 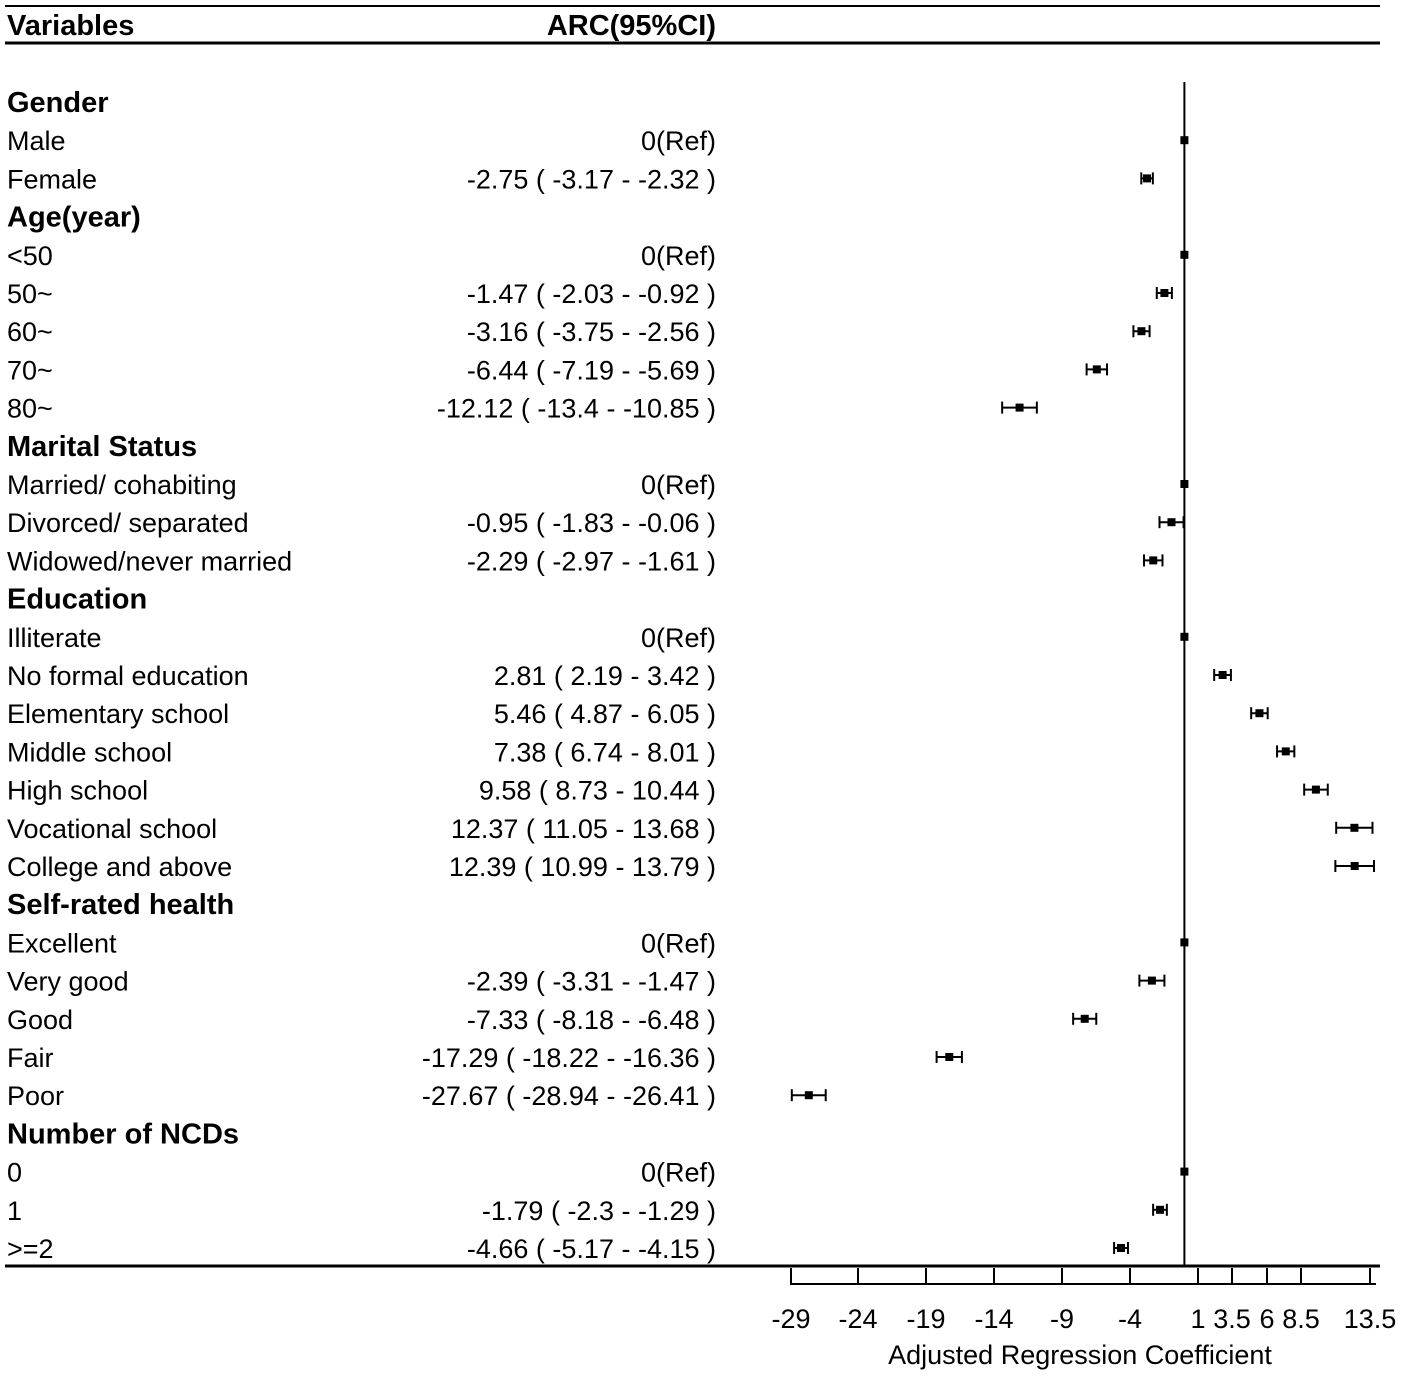 What do you see at coordinates (1083, 1301) in the screenshot?
I see `x-axis: -29 -24 -19 -14 -9 -4 1 3.5 6 8.5 13.5` at bounding box center [1083, 1301].